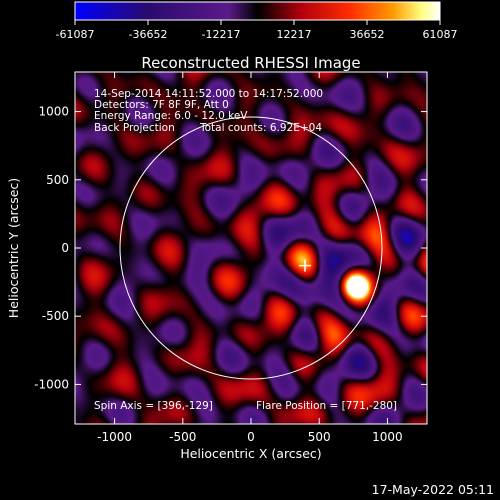  Describe the element at coordinates (53, 112) in the screenshot. I see `y-tick-label: 1000` at that location.